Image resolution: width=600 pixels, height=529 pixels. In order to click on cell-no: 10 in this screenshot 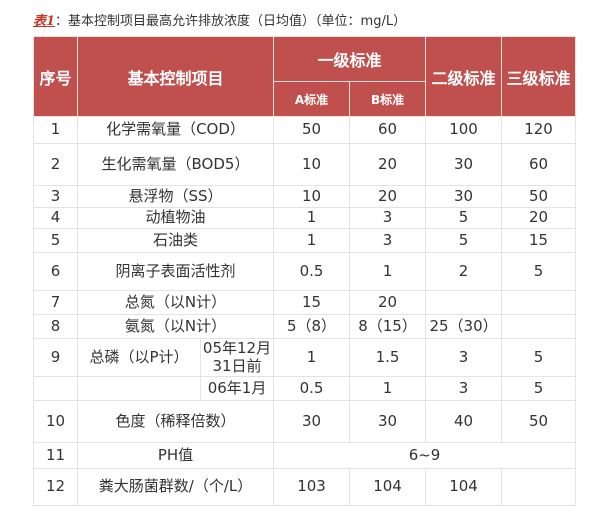, I will do `click(55, 421)`.